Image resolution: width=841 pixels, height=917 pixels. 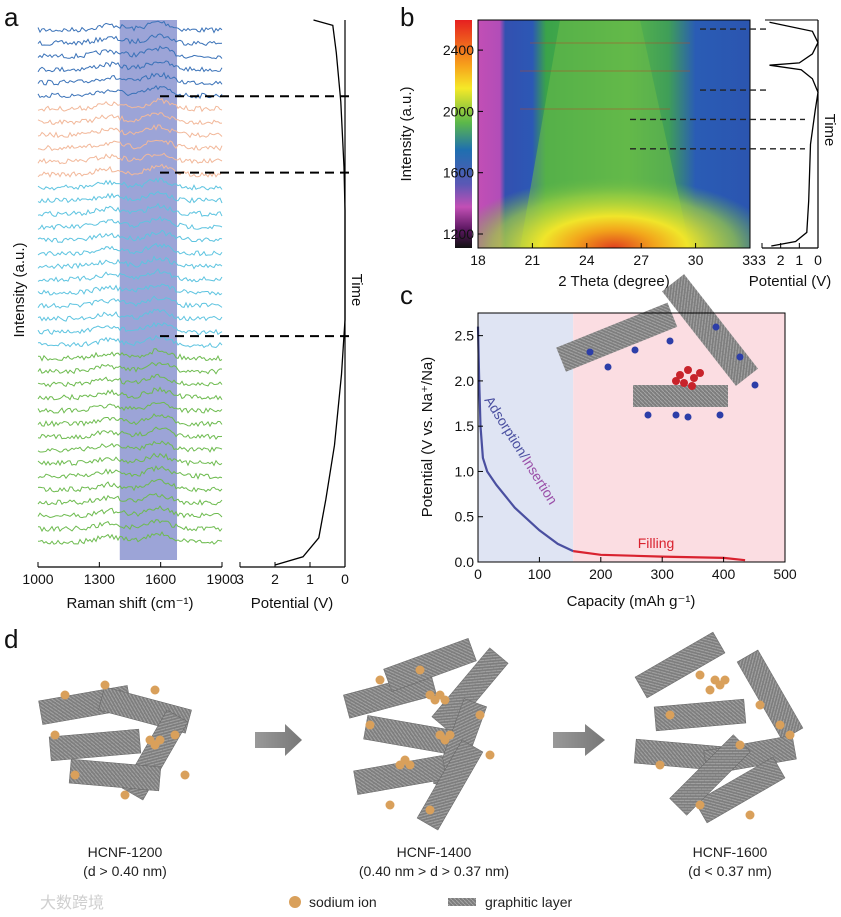 What do you see at coordinates (343, 902) in the screenshot?
I see `legend-sodium-ion: sodium ion` at bounding box center [343, 902].